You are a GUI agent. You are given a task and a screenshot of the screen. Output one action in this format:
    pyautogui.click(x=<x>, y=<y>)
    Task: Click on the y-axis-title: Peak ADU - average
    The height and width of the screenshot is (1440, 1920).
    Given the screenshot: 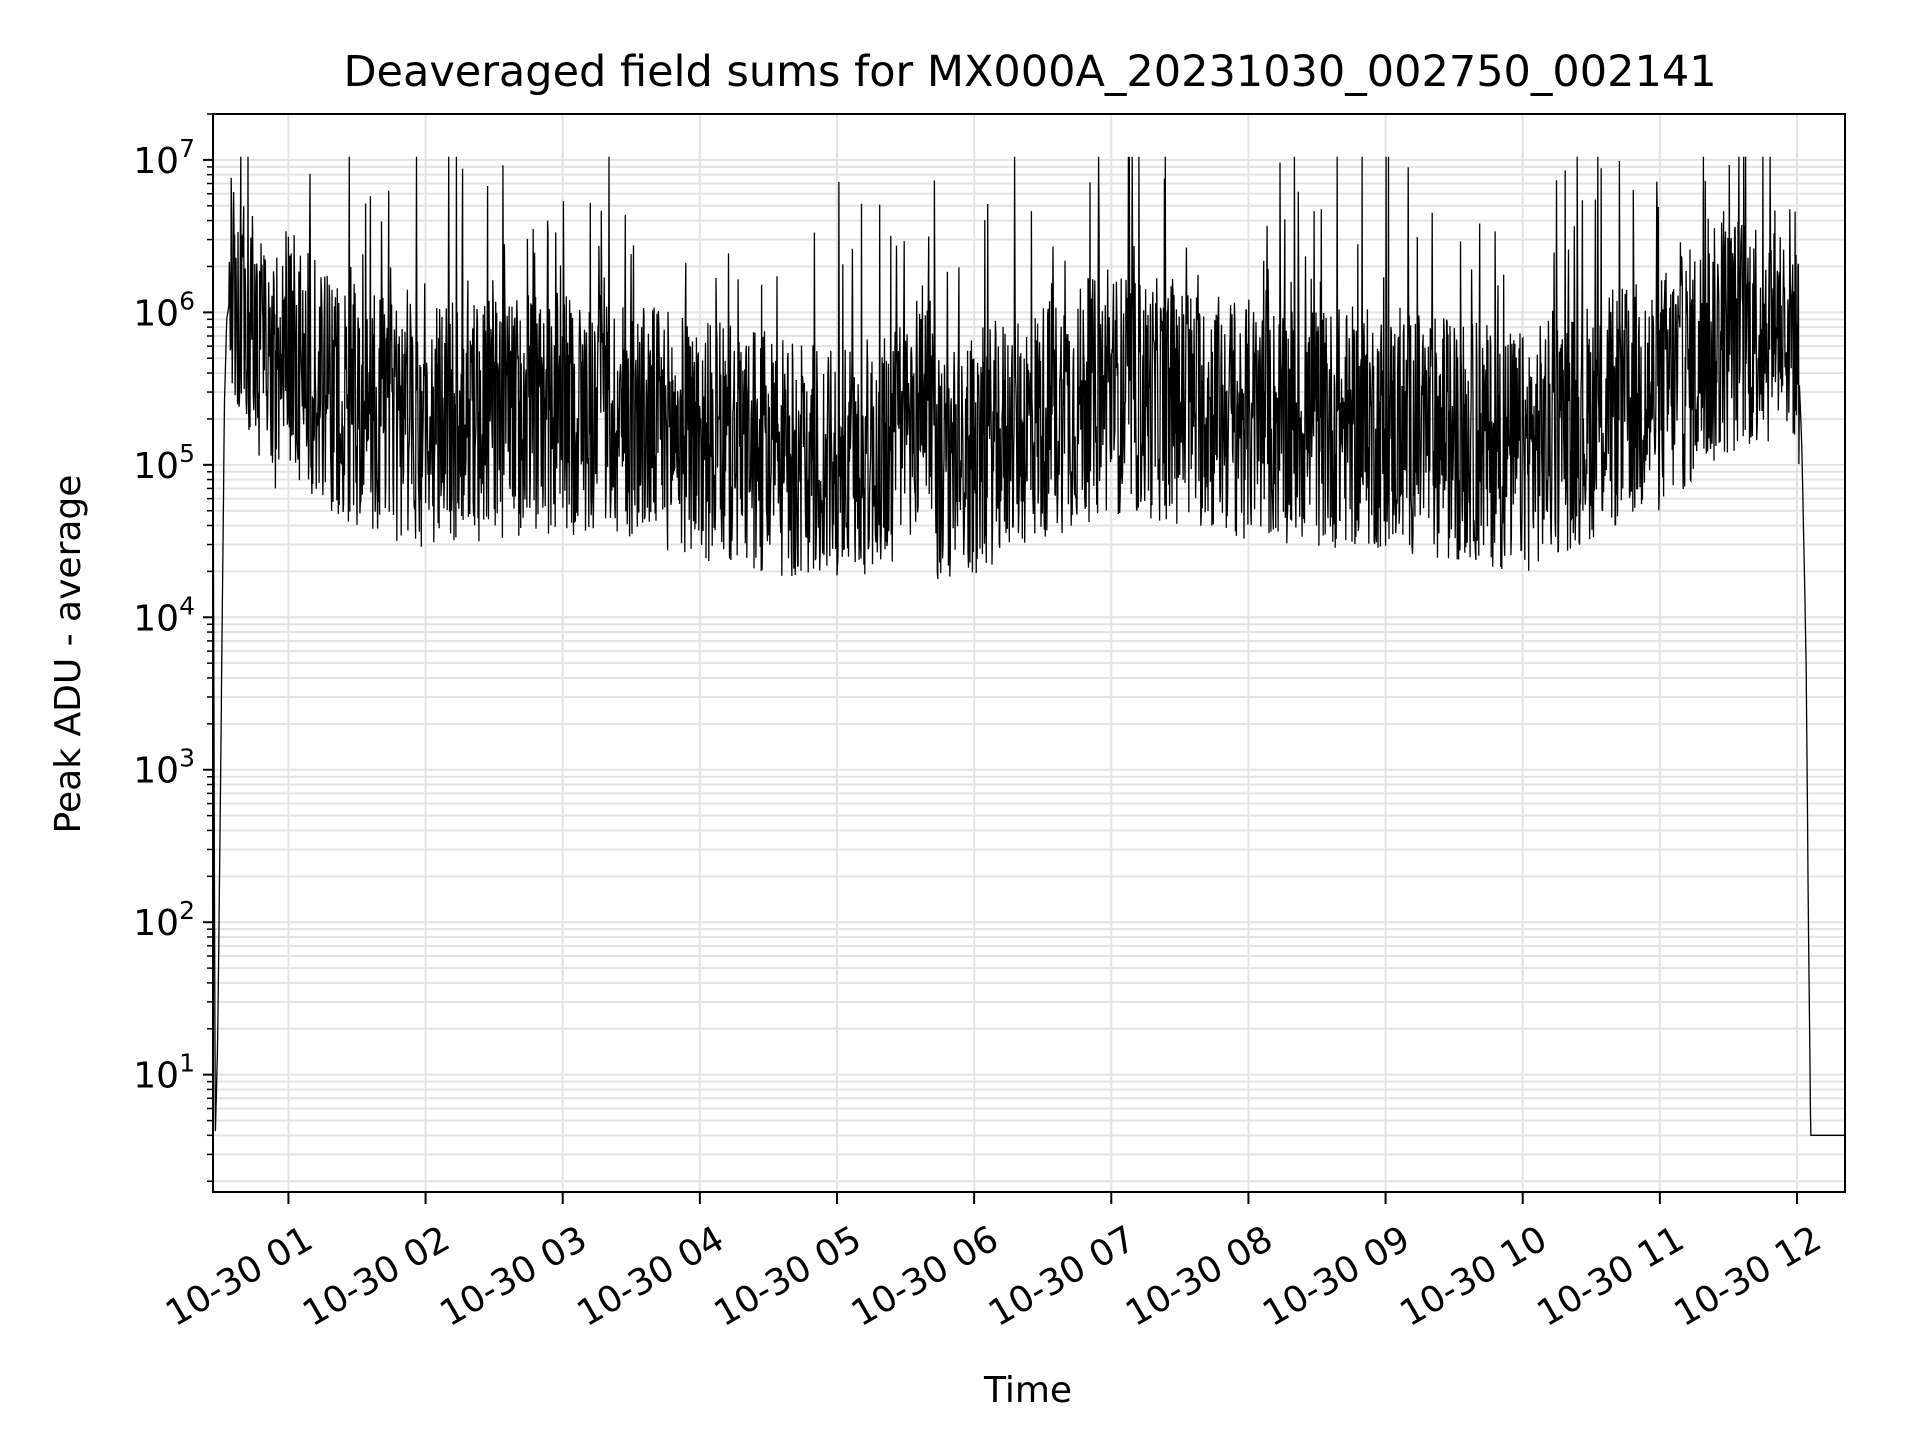 What is the action you would take?
    pyautogui.click(x=68, y=654)
    